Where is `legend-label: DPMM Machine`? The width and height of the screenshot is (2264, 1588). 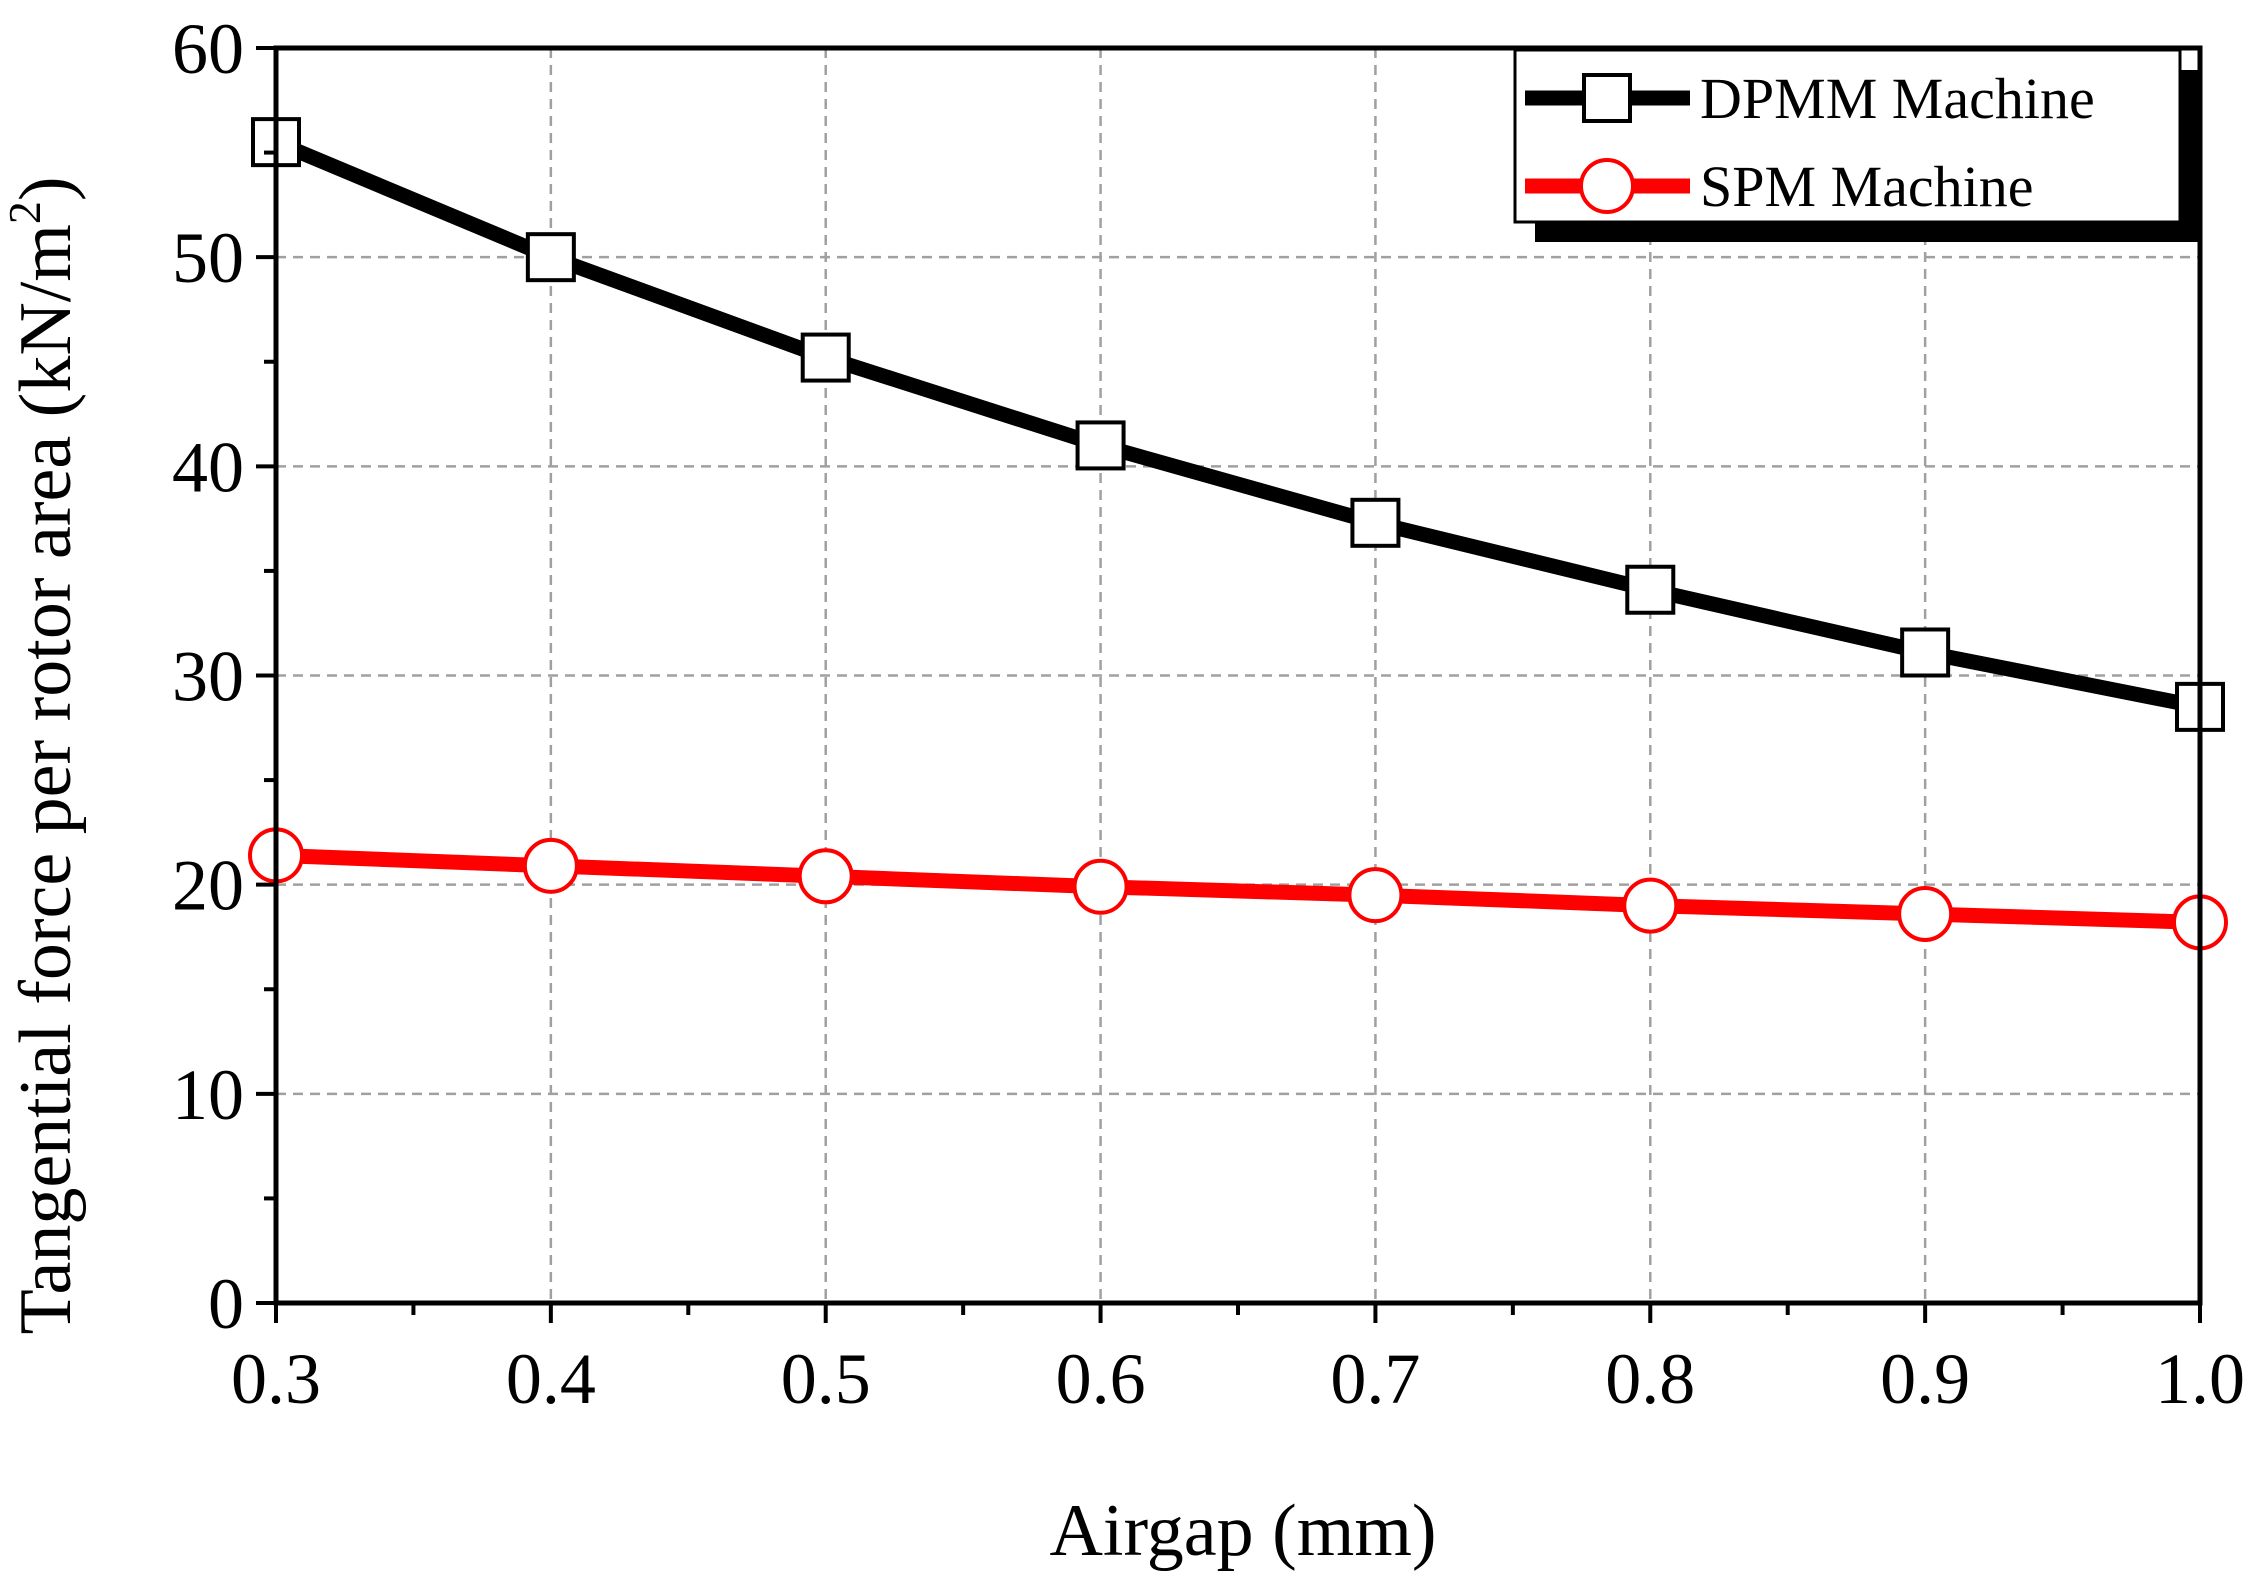 legend-label: DPMM Machine is located at coordinates (1897, 98).